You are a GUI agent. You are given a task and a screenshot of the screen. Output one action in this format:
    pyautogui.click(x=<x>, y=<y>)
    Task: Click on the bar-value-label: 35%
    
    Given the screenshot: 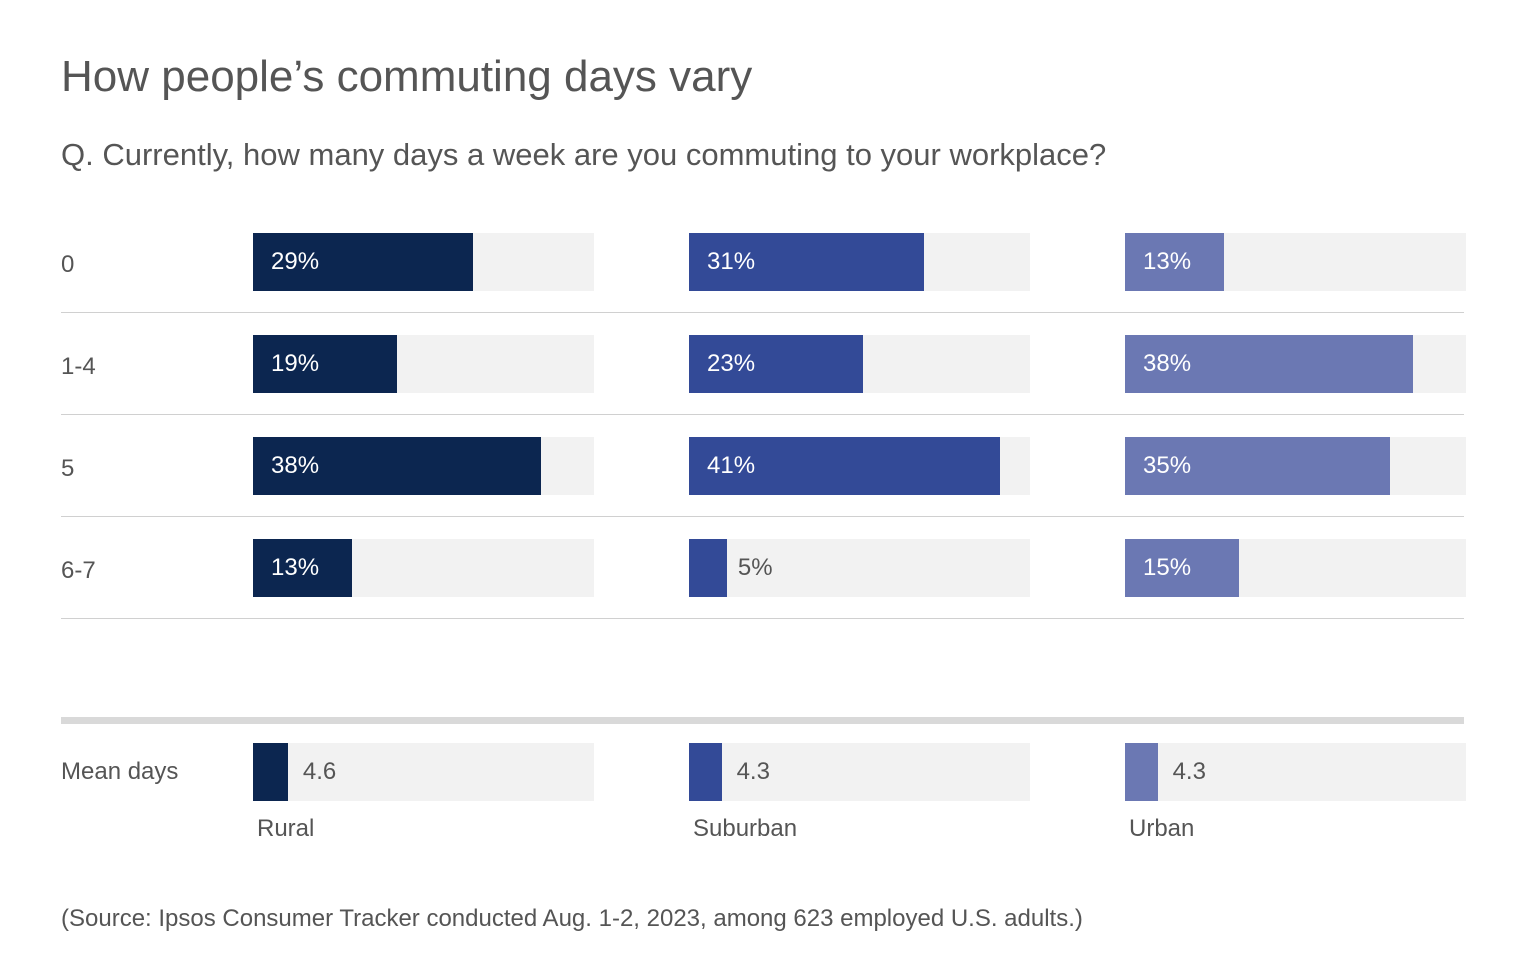 What is the action you would take?
    pyautogui.click(x=1167, y=465)
    